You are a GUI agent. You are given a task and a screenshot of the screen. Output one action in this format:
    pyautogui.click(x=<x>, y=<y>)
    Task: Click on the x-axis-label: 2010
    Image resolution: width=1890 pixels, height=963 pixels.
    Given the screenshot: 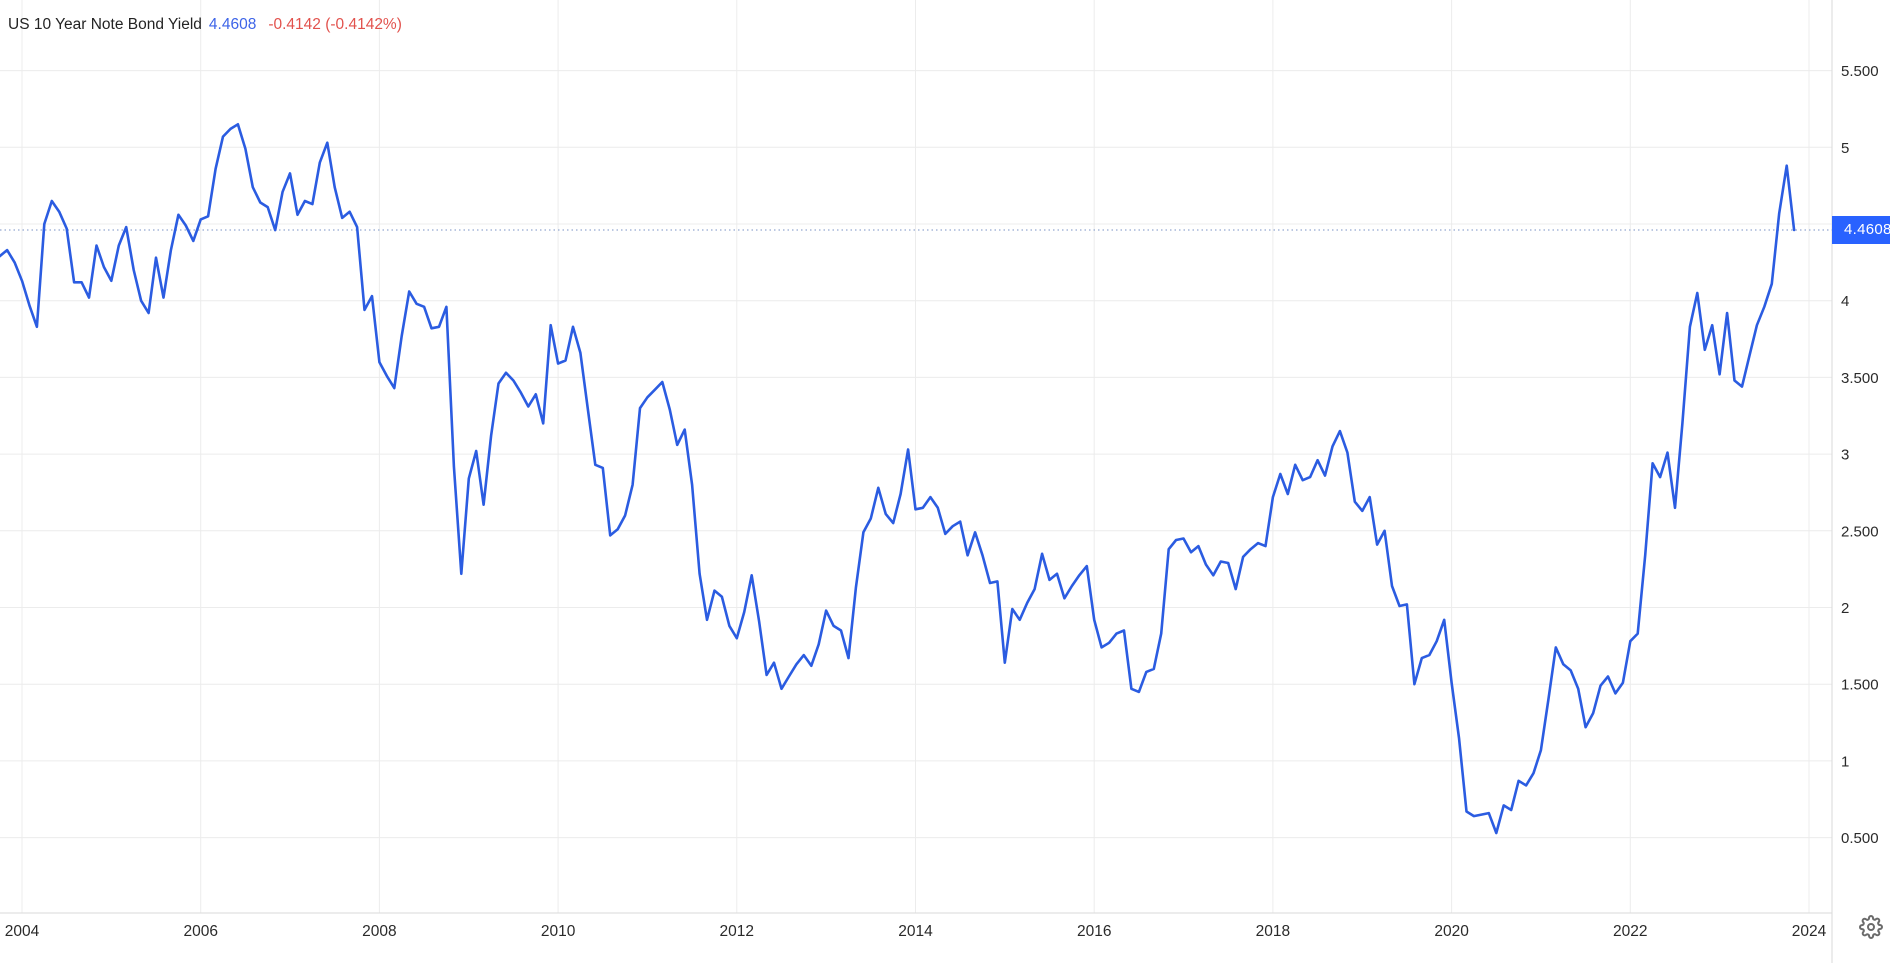 What is the action you would take?
    pyautogui.click(x=558, y=931)
    